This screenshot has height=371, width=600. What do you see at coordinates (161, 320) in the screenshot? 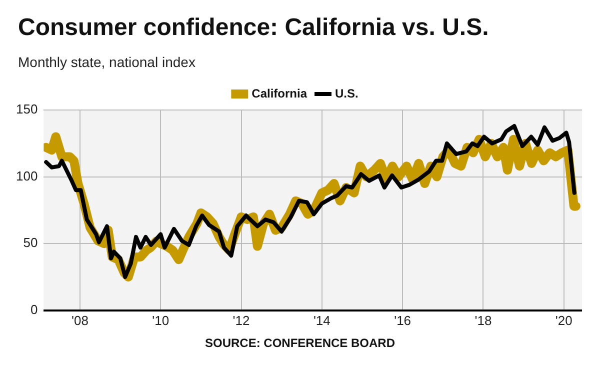
I see `x-tick-label: '10` at bounding box center [161, 320].